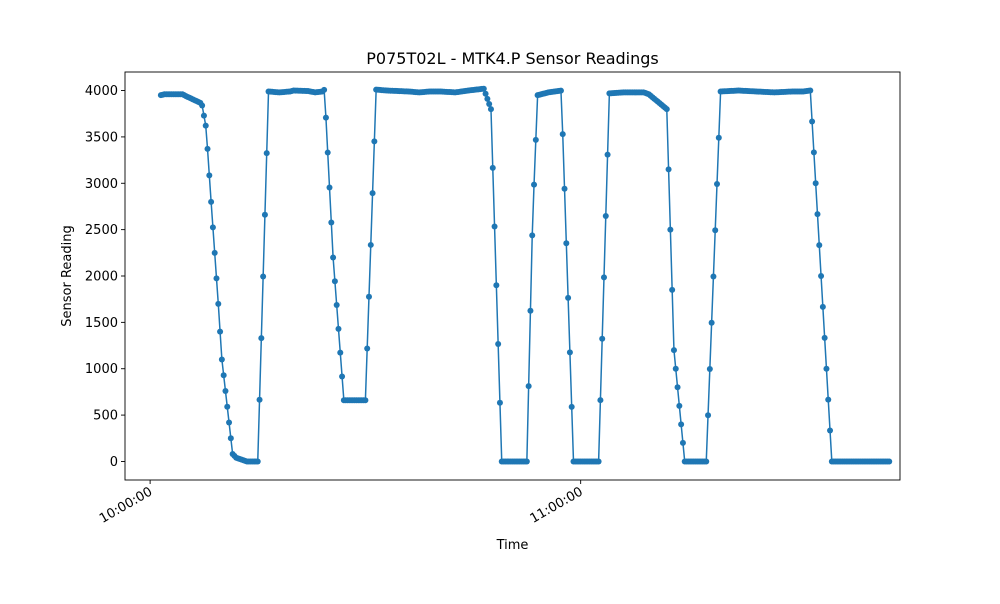 The height and width of the screenshot is (604, 1000). I want to click on chart-title: P075T02L - MTK4.P Sensor Readings, so click(512, 58).